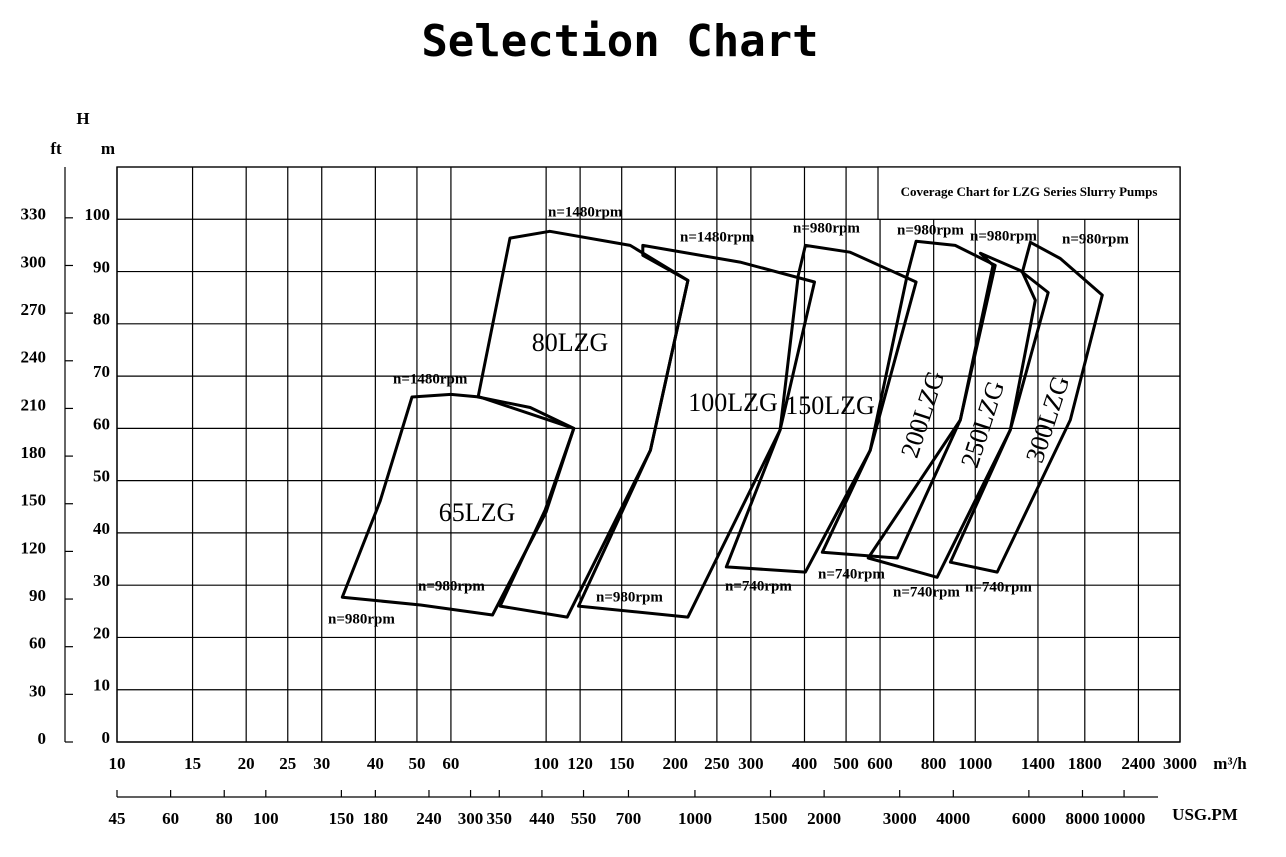 This screenshot has height=857, width=1286. What do you see at coordinates (1180, 763) in the screenshot?
I see `x-tick-label: 3000` at bounding box center [1180, 763].